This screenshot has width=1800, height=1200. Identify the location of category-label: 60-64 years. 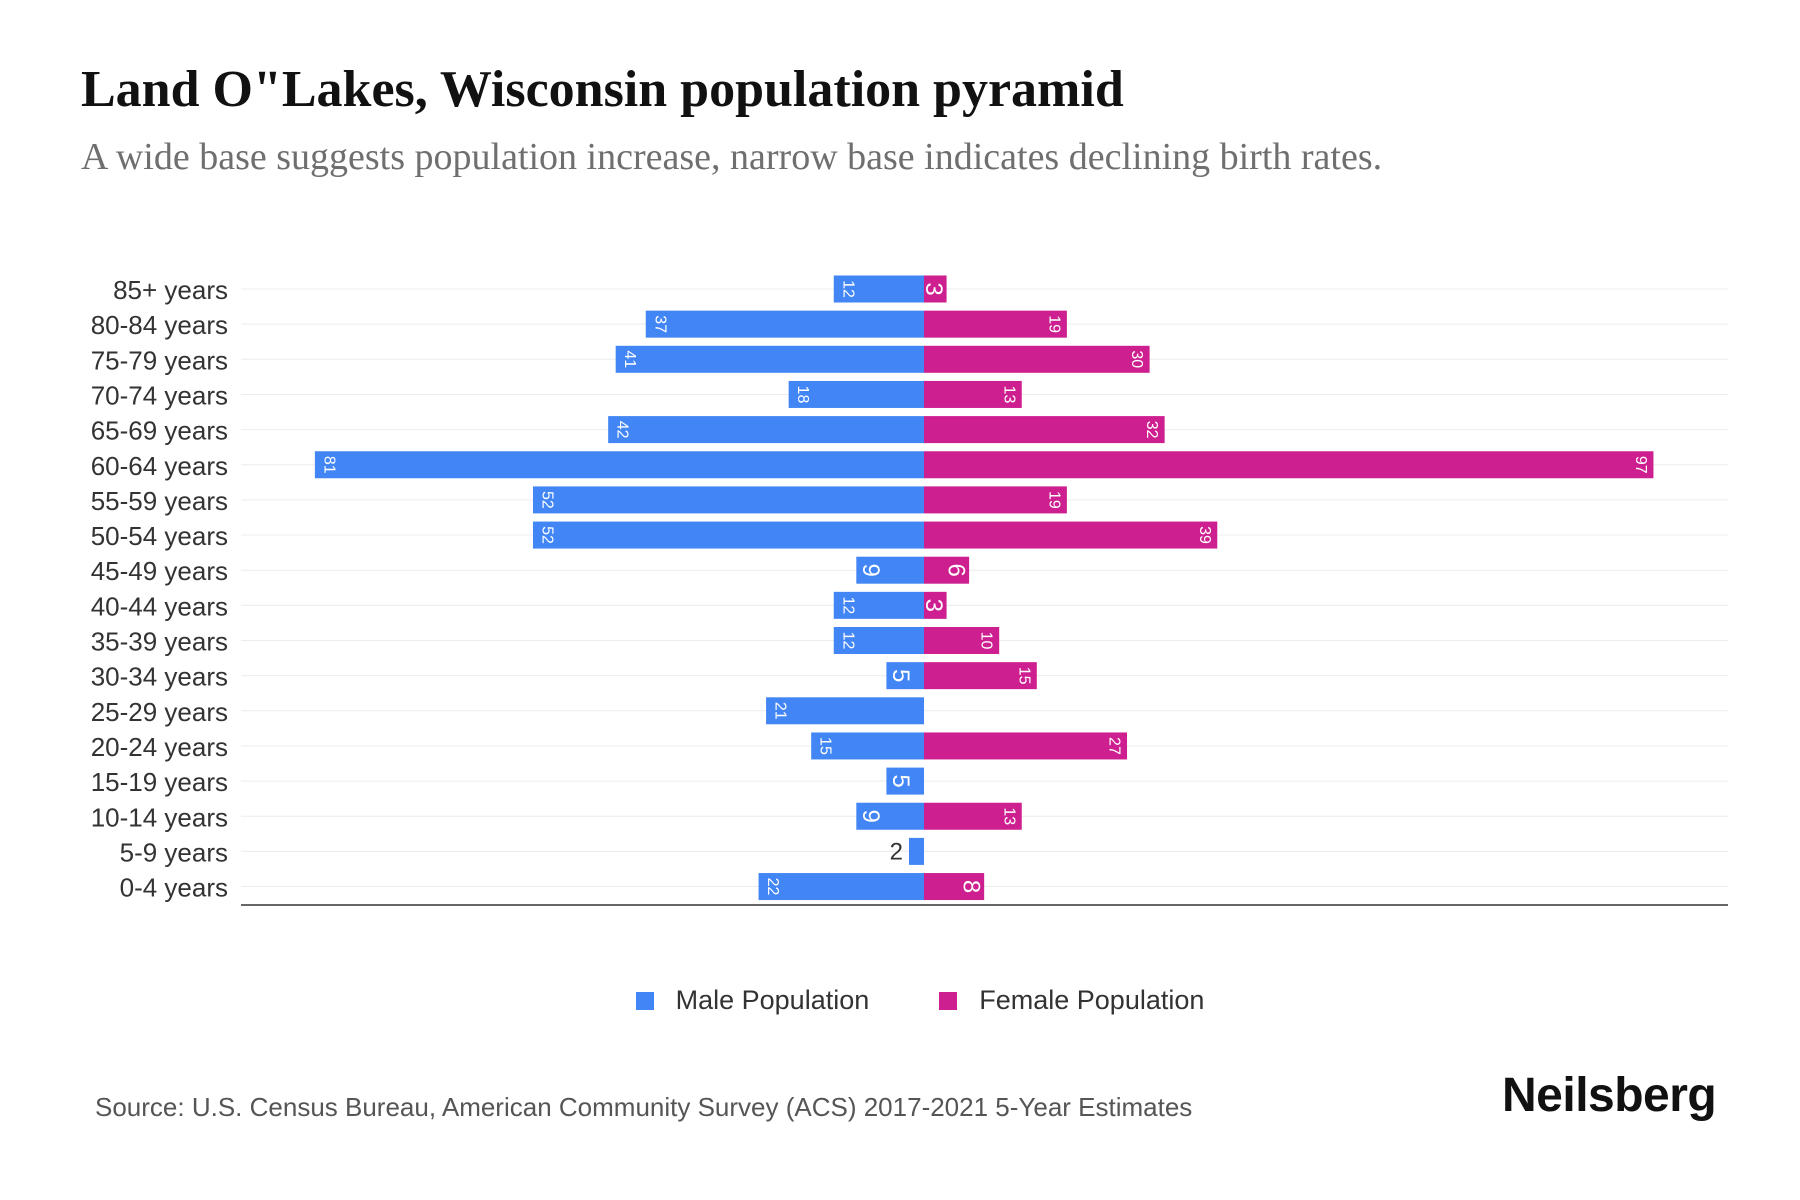
(159, 466).